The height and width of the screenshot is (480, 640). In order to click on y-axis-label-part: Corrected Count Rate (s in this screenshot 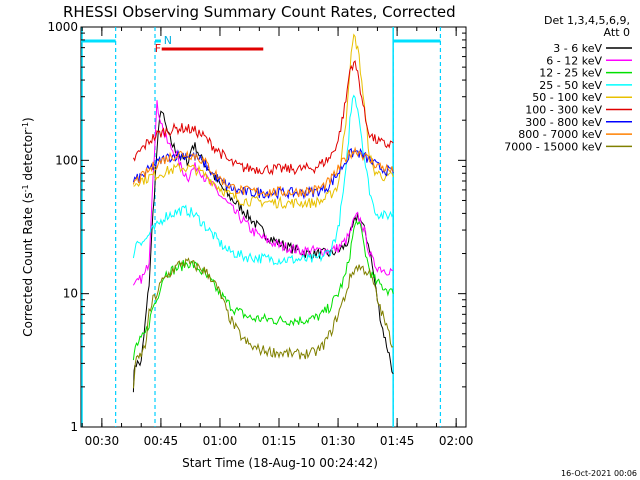, I will do `click(28, 264)`.